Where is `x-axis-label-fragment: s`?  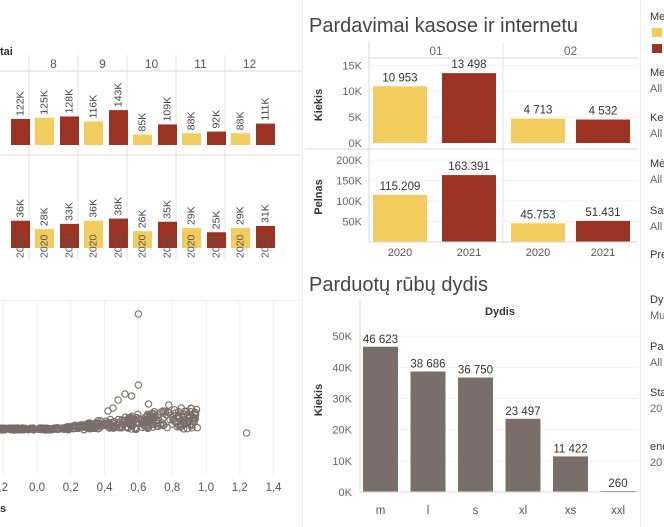 x-axis-label-fragment: s is located at coordinates (3, 509).